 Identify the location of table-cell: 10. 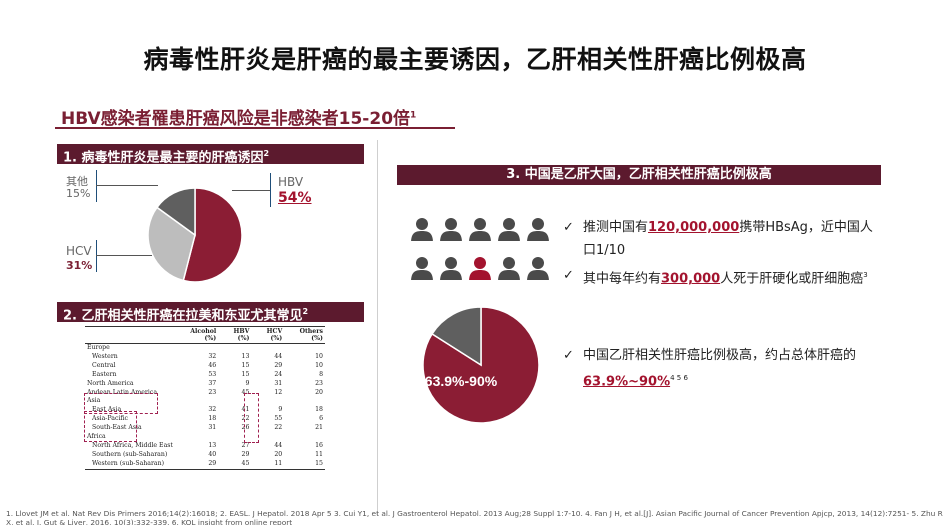
(319, 356).